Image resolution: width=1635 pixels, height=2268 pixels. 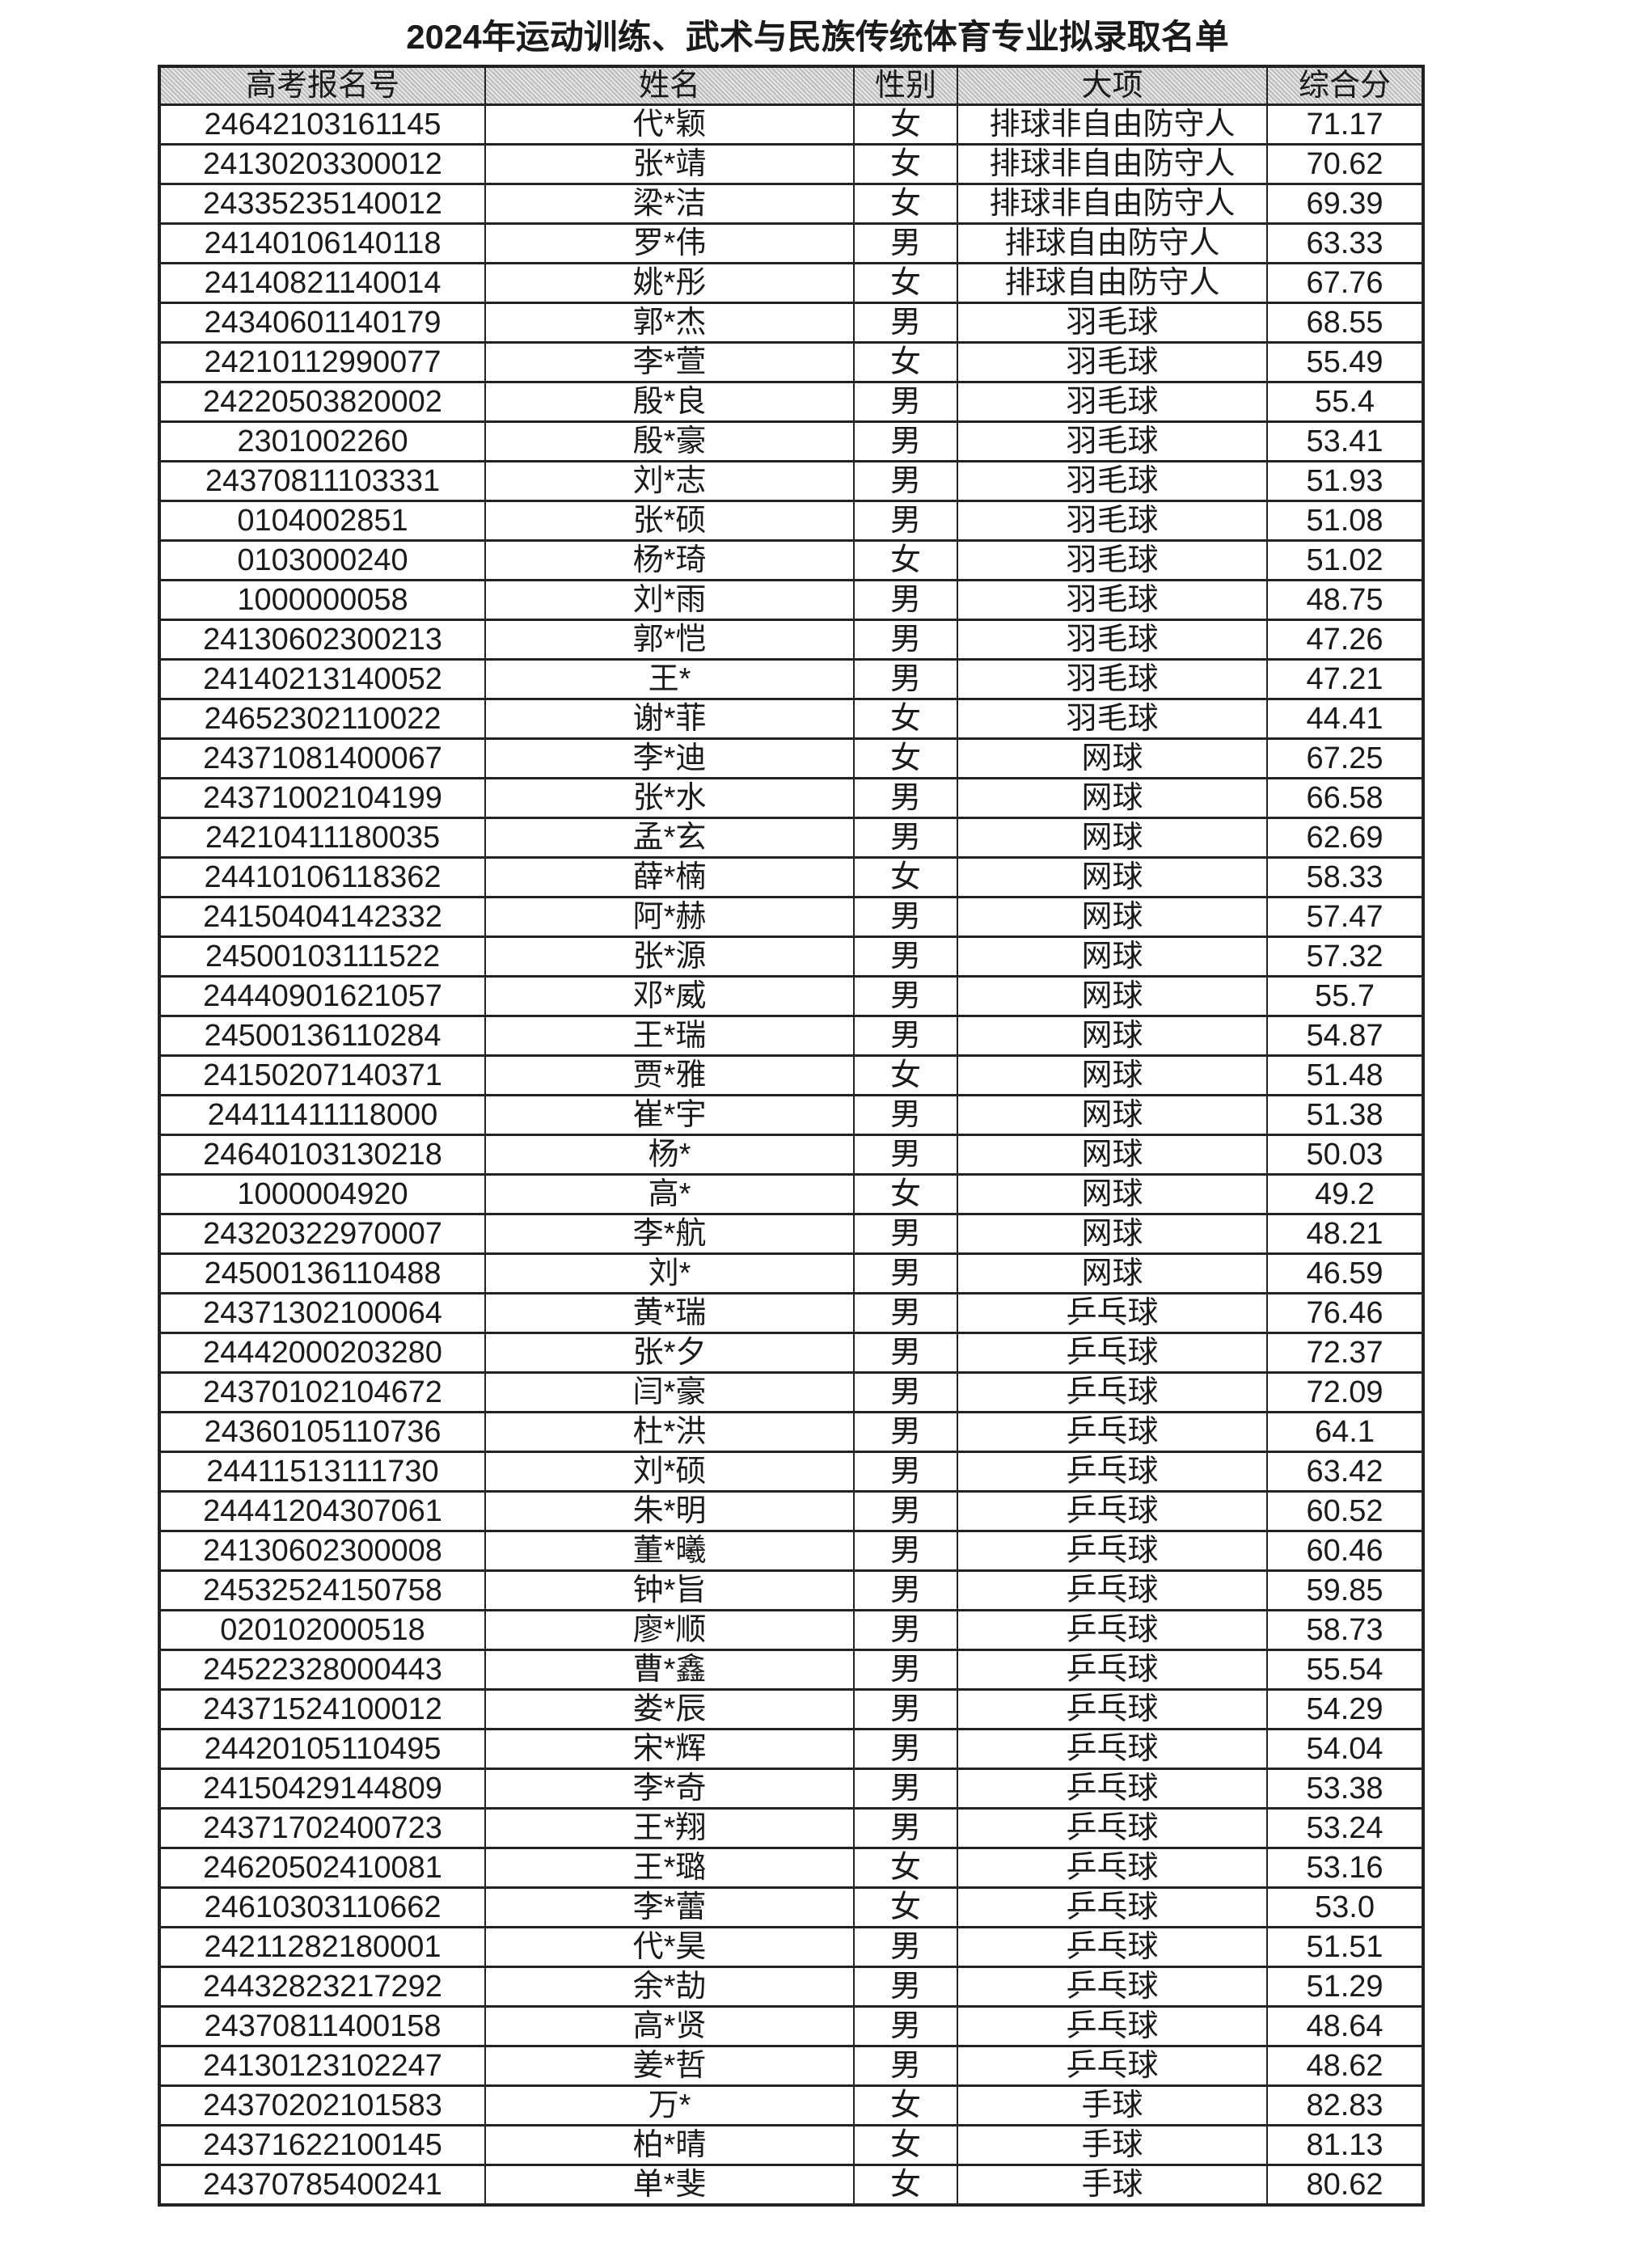 I want to click on cell-score: 55.49, so click(x=1345, y=362).